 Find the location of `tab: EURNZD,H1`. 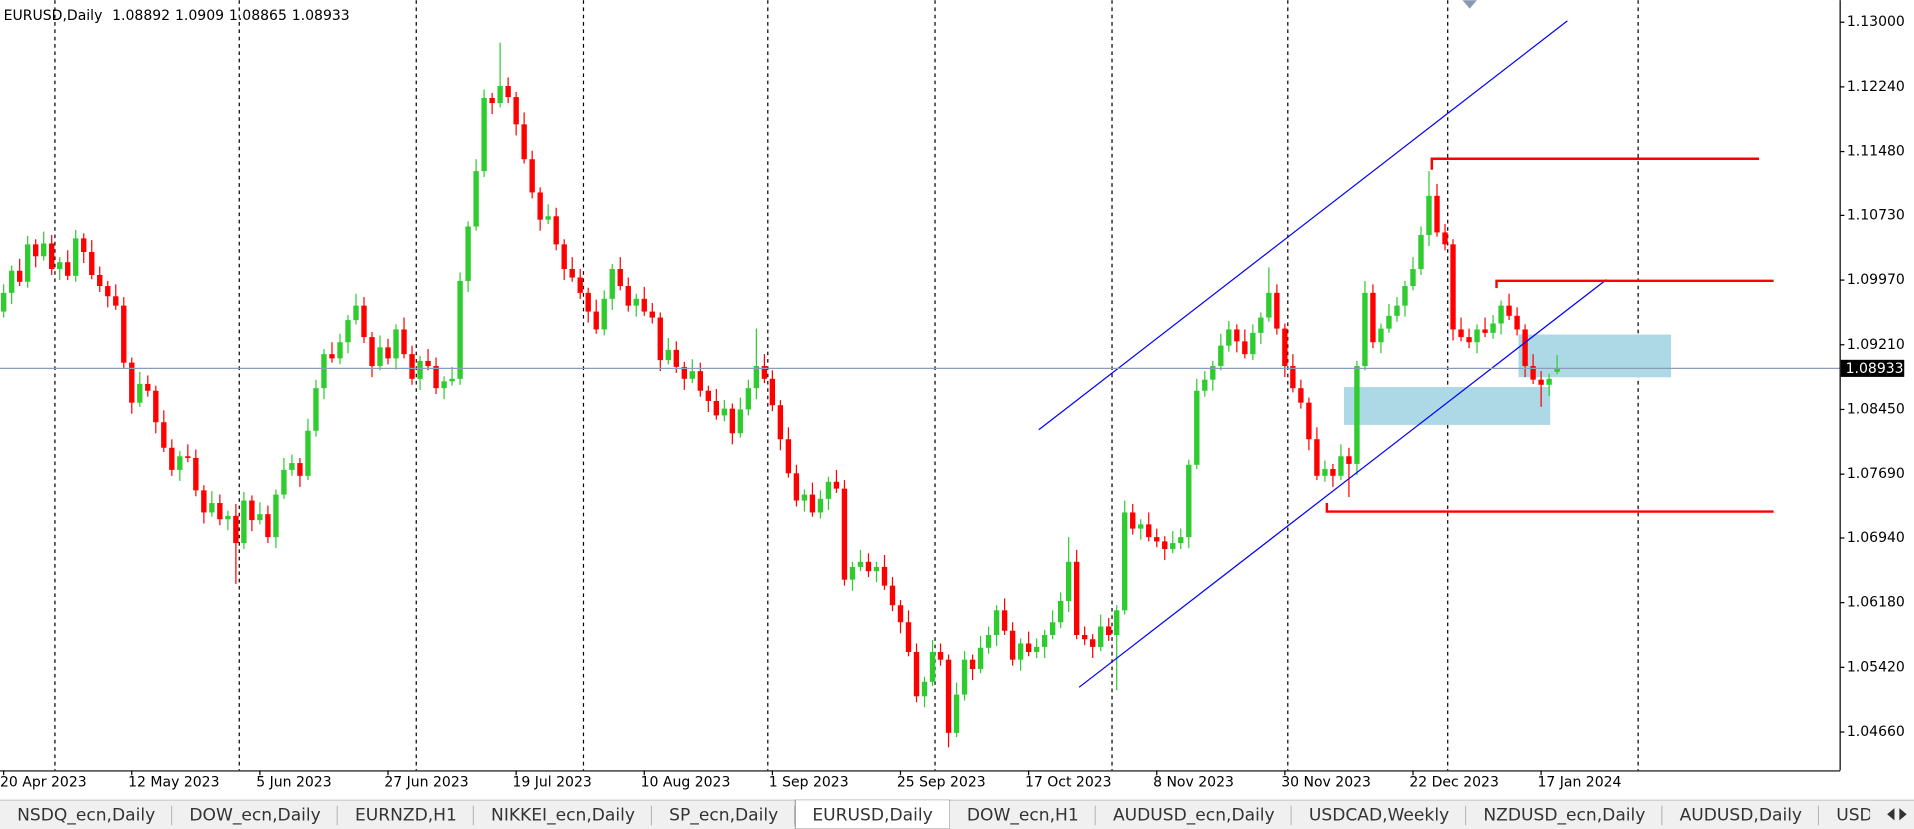

tab: EURNZD,H1 is located at coordinates (405, 814).